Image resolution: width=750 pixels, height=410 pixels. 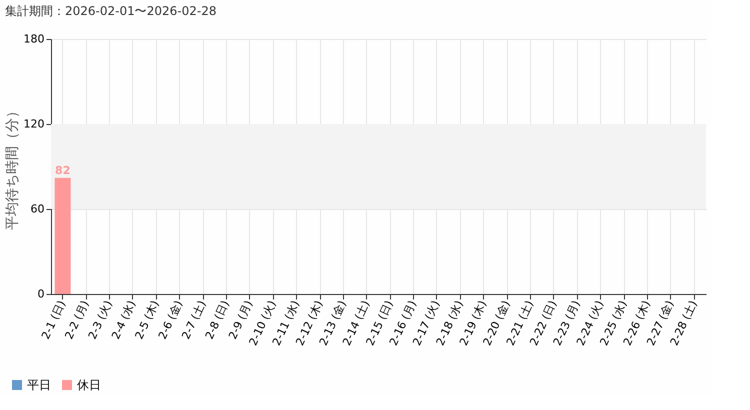 What do you see at coordinates (39, 385) in the screenshot?
I see `legend-label: 平日` at bounding box center [39, 385].